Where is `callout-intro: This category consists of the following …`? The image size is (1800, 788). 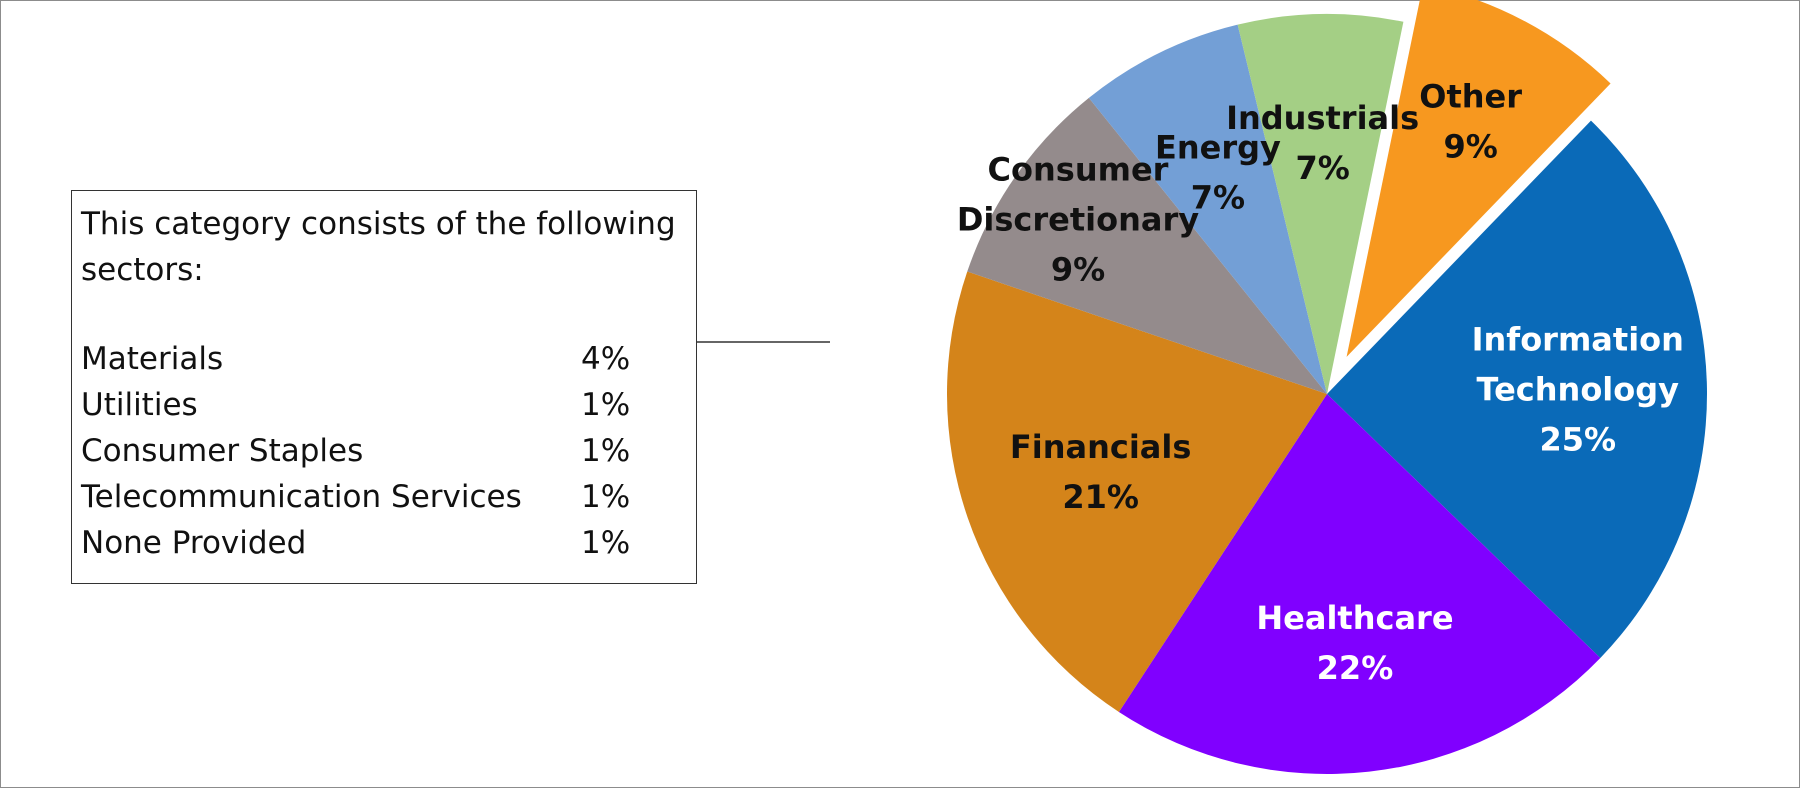
callout-intro: This category consists of the following … is located at coordinates (378, 247).